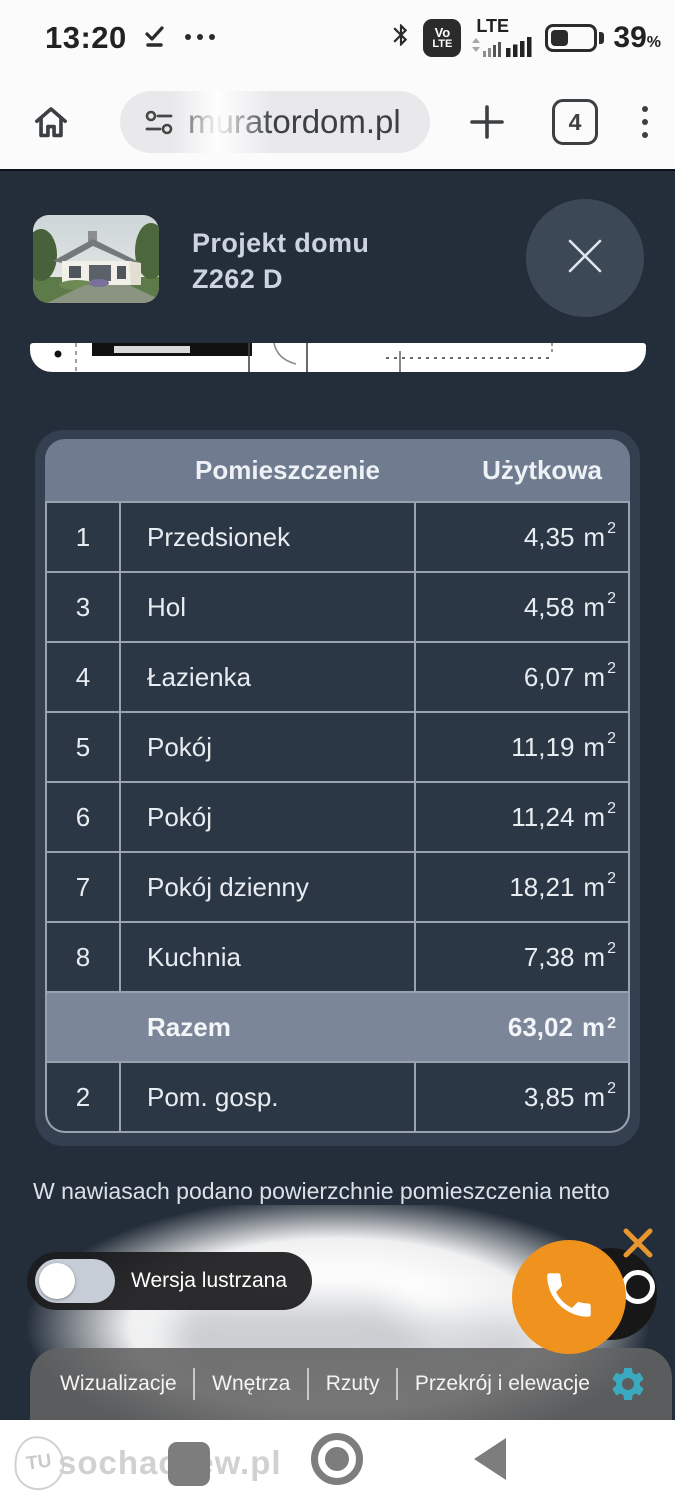  Describe the element at coordinates (522, 1097) in the screenshot. I see `room-area-cell: 3,85 m 2` at that location.